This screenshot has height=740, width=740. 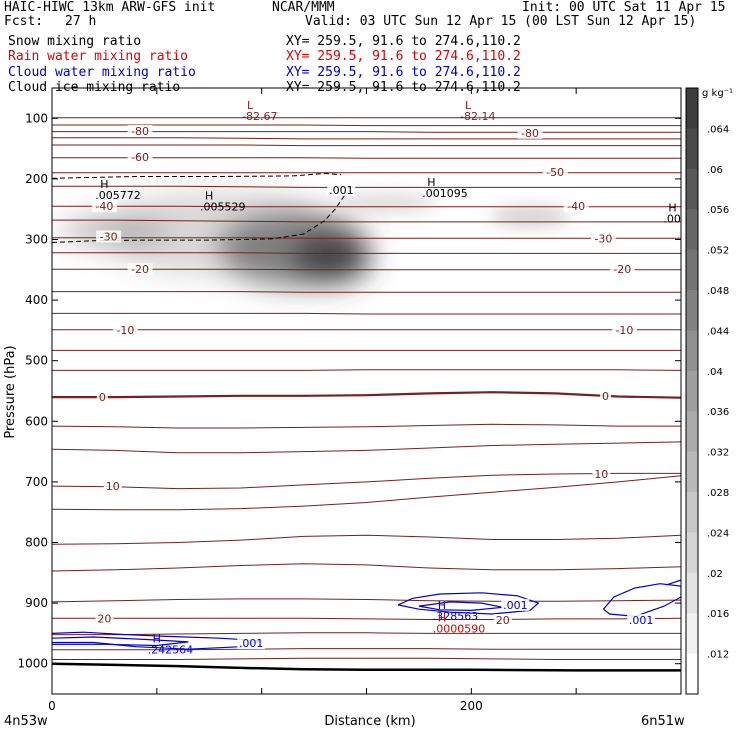 What do you see at coordinates (718, 331) in the screenshot?
I see `colorbar-tick-label: .044` at bounding box center [718, 331].